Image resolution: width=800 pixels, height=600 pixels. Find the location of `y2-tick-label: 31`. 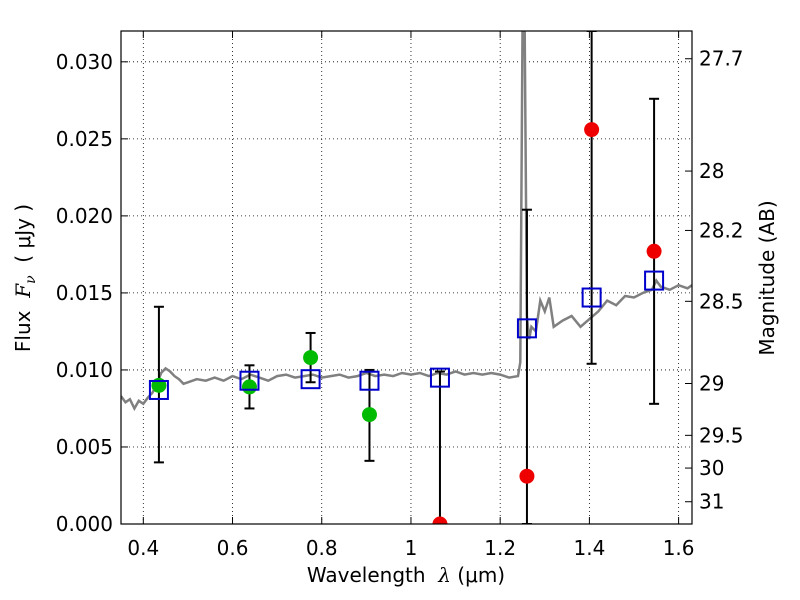

y2-tick-label: 31 is located at coordinates (711, 502).